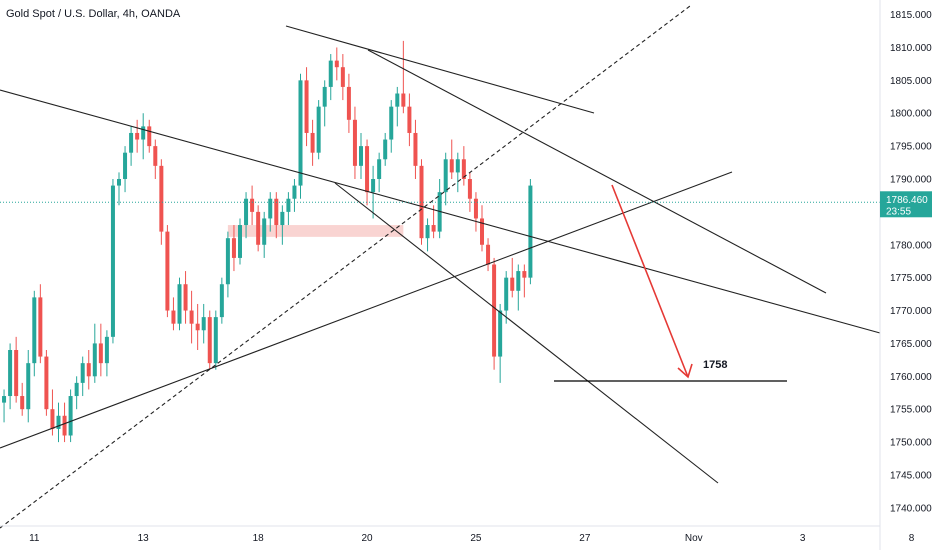 This screenshot has width=932, height=550. Describe the element at coordinates (911, 344) in the screenshot. I see `price-tick-label: 1765.000` at that location.